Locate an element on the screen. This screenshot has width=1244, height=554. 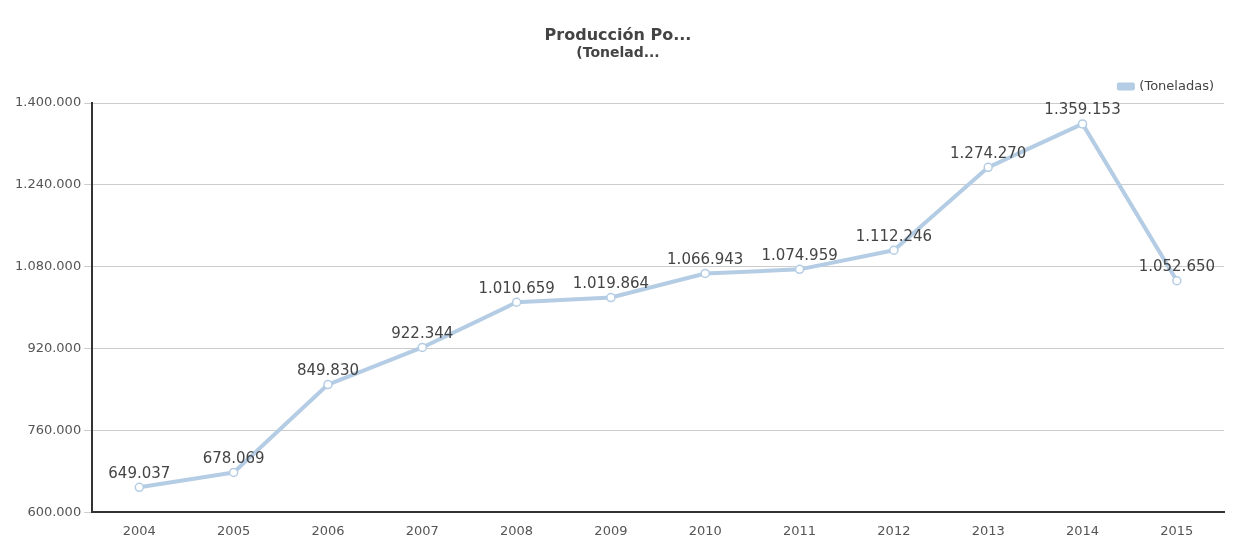
data-label: 1.019.864 is located at coordinates (611, 282).